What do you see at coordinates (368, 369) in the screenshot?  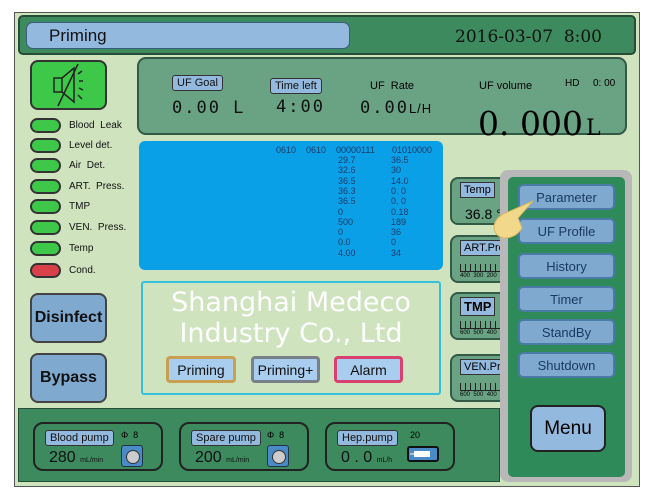 I see `alarm-button: Alarm` at bounding box center [368, 369].